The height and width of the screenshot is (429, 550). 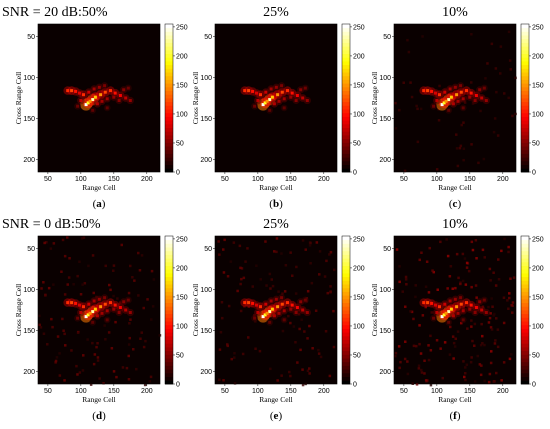 What do you see at coordinates (359, 326) in the screenshot?
I see `colorbar-tick-label: 100` at bounding box center [359, 326].